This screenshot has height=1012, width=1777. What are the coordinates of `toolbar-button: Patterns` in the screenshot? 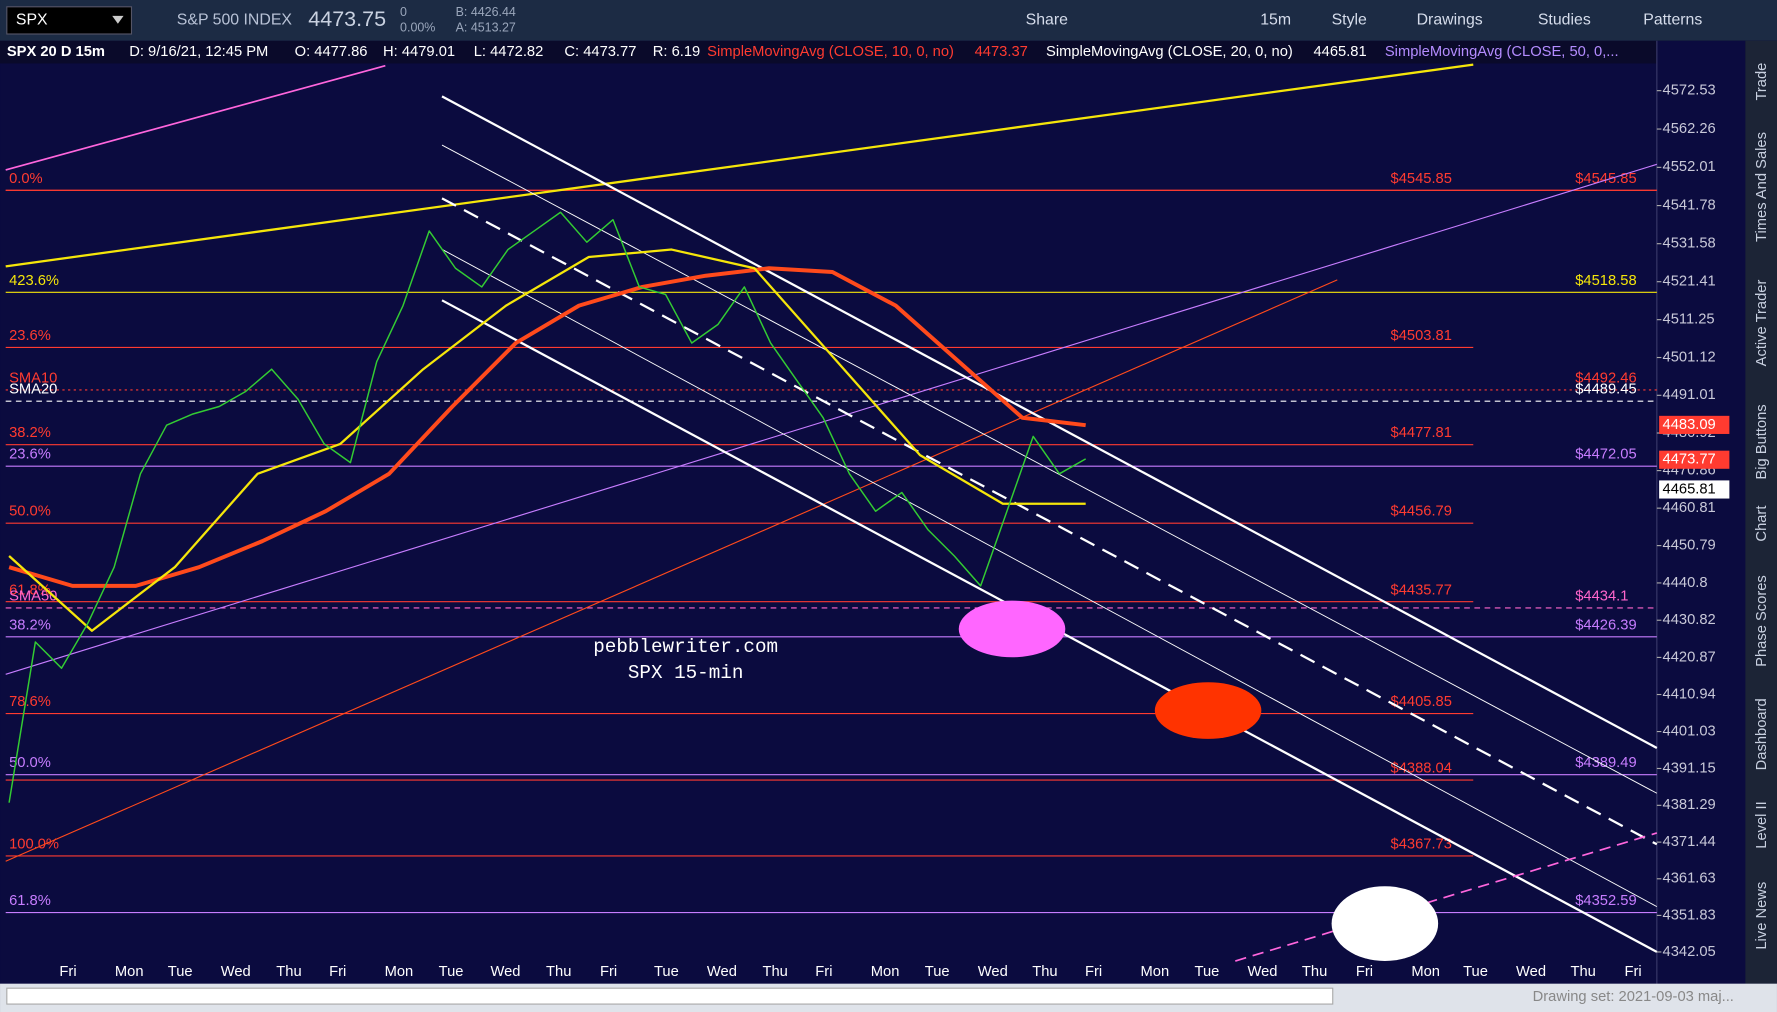 It's located at (1672, 20).